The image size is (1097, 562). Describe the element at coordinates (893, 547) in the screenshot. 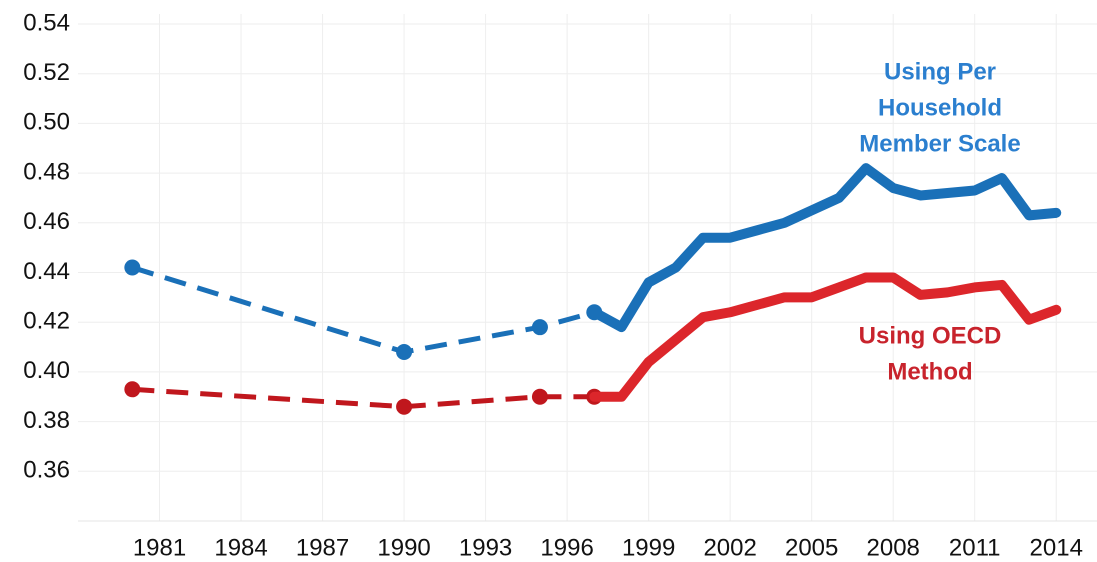

I see `x-tick-label: 2008` at that location.